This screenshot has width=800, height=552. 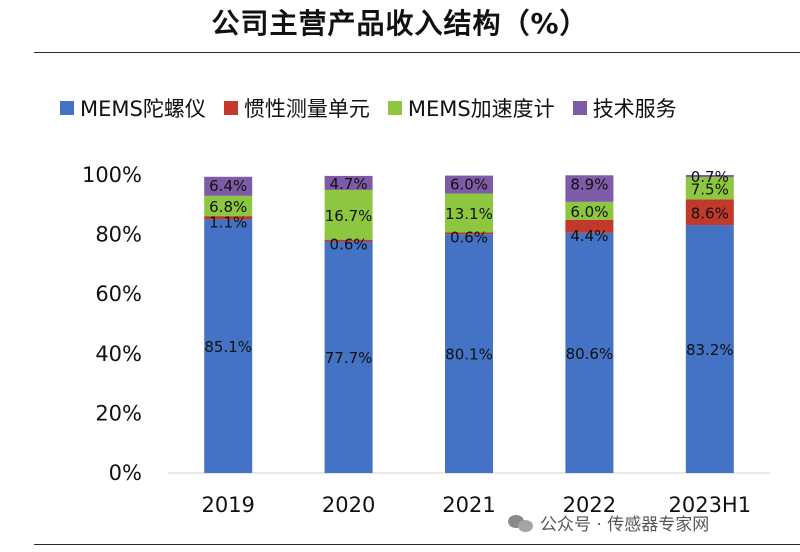 I want to click on data-label: 4.7%, so click(x=349, y=184).